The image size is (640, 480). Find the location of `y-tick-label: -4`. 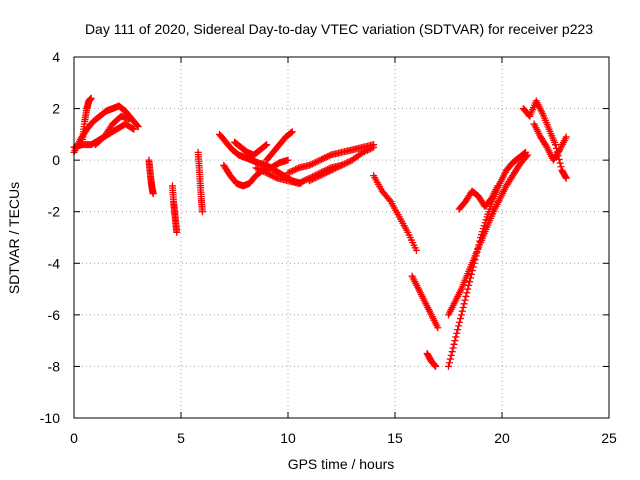

y-tick-label: -4 is located at coordinates (54, 263).